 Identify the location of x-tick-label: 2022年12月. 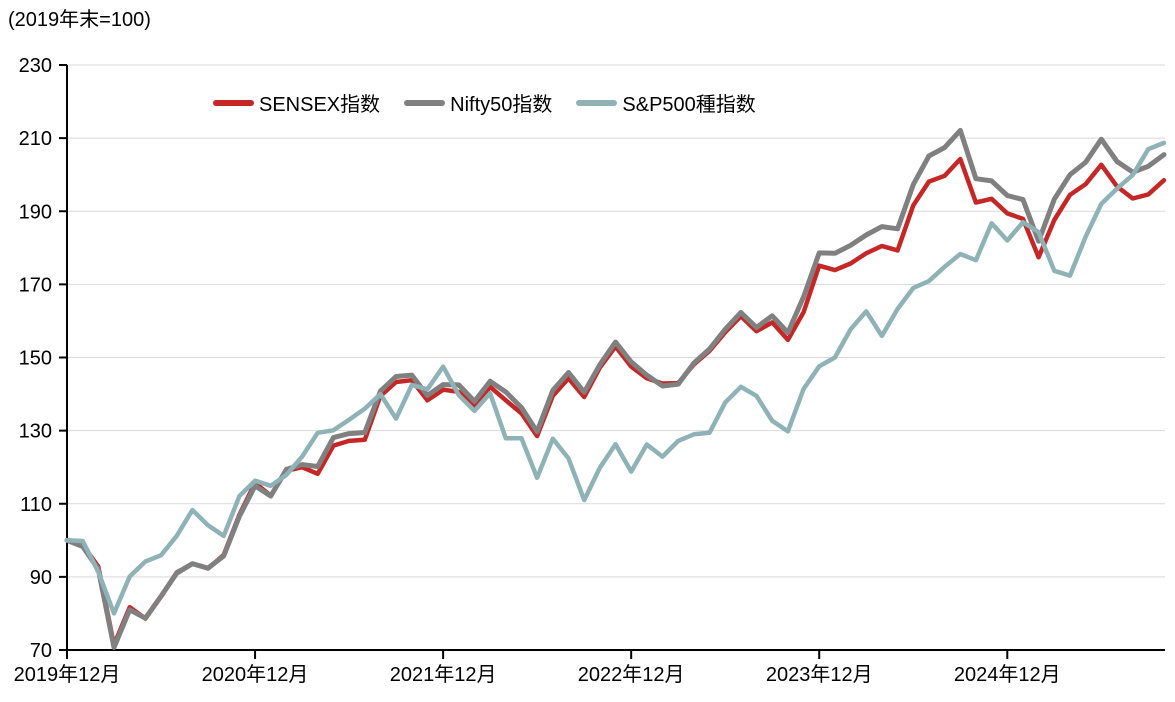
(631, 674).